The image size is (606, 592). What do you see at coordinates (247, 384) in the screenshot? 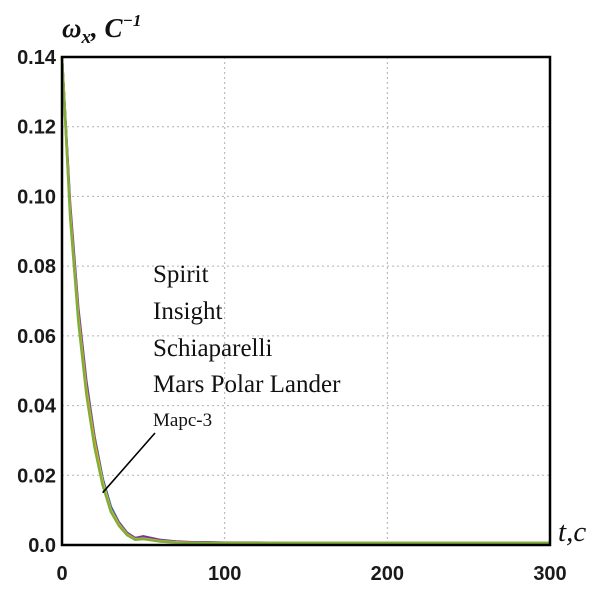
I see `series-label: Mars Polar Lander` at bounding box center [247, 384].